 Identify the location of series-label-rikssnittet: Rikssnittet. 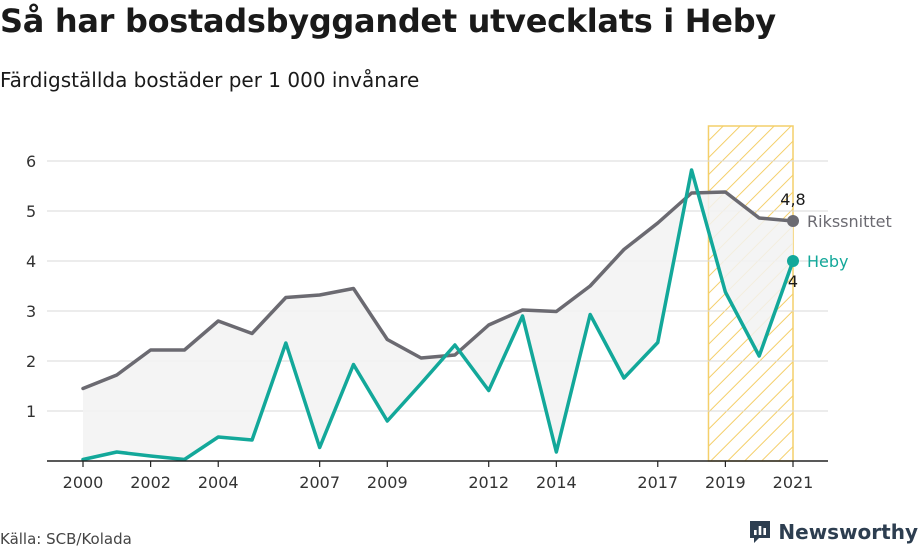
(849, 221).